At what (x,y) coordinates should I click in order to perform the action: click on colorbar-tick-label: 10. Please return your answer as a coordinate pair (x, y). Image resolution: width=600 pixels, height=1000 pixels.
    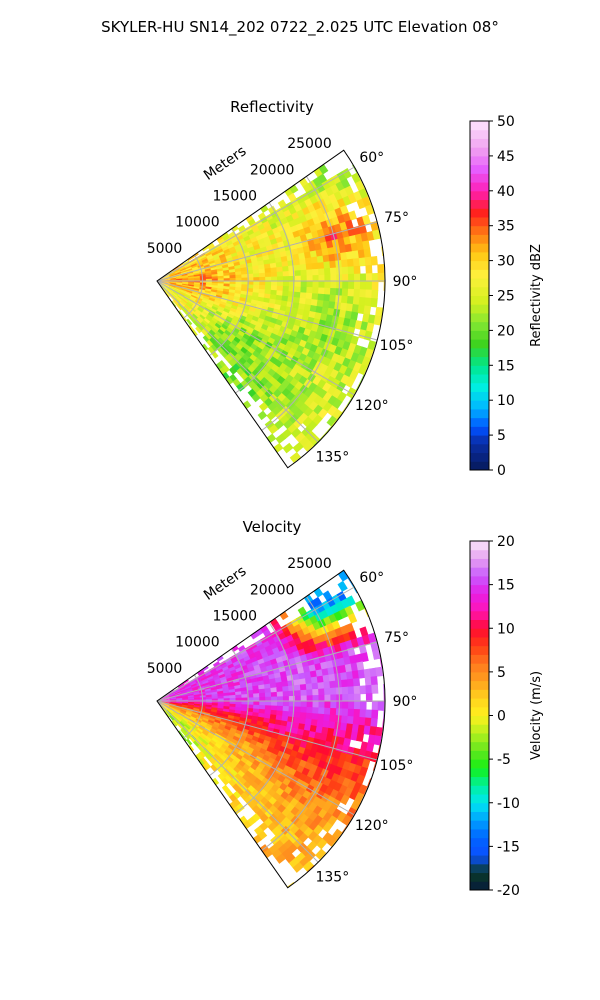
    Looking at the image, I should click on (506, 401).